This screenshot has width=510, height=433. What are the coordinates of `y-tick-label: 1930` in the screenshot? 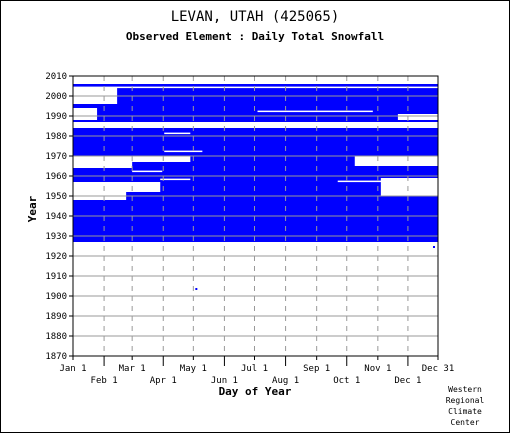 It's located at (56, 237).